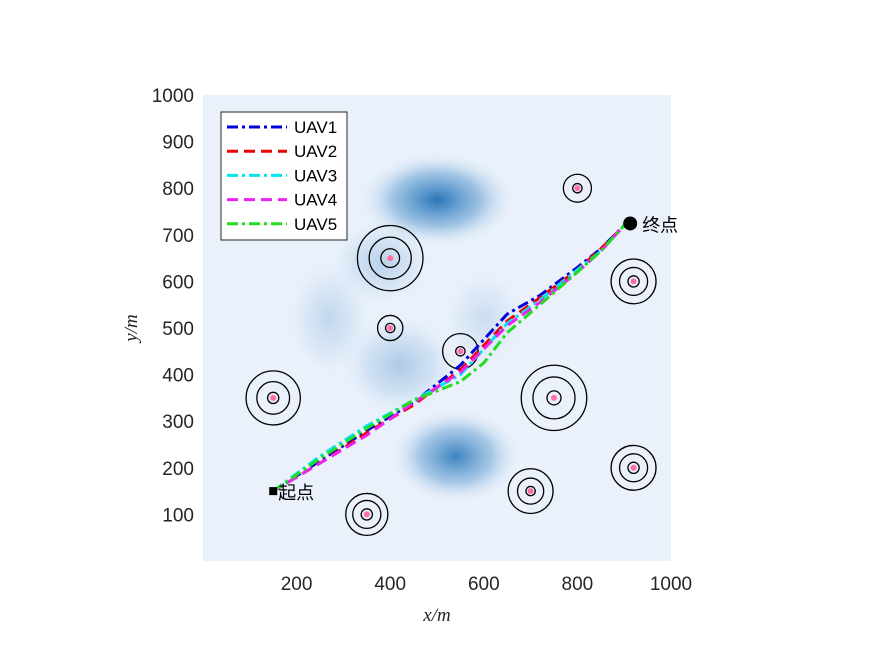 The height and width of the screenshot is (656, 875). Describe the element at coordinates (178, 376) in the screenshot. I see `y-tick-label: 400` at that location.